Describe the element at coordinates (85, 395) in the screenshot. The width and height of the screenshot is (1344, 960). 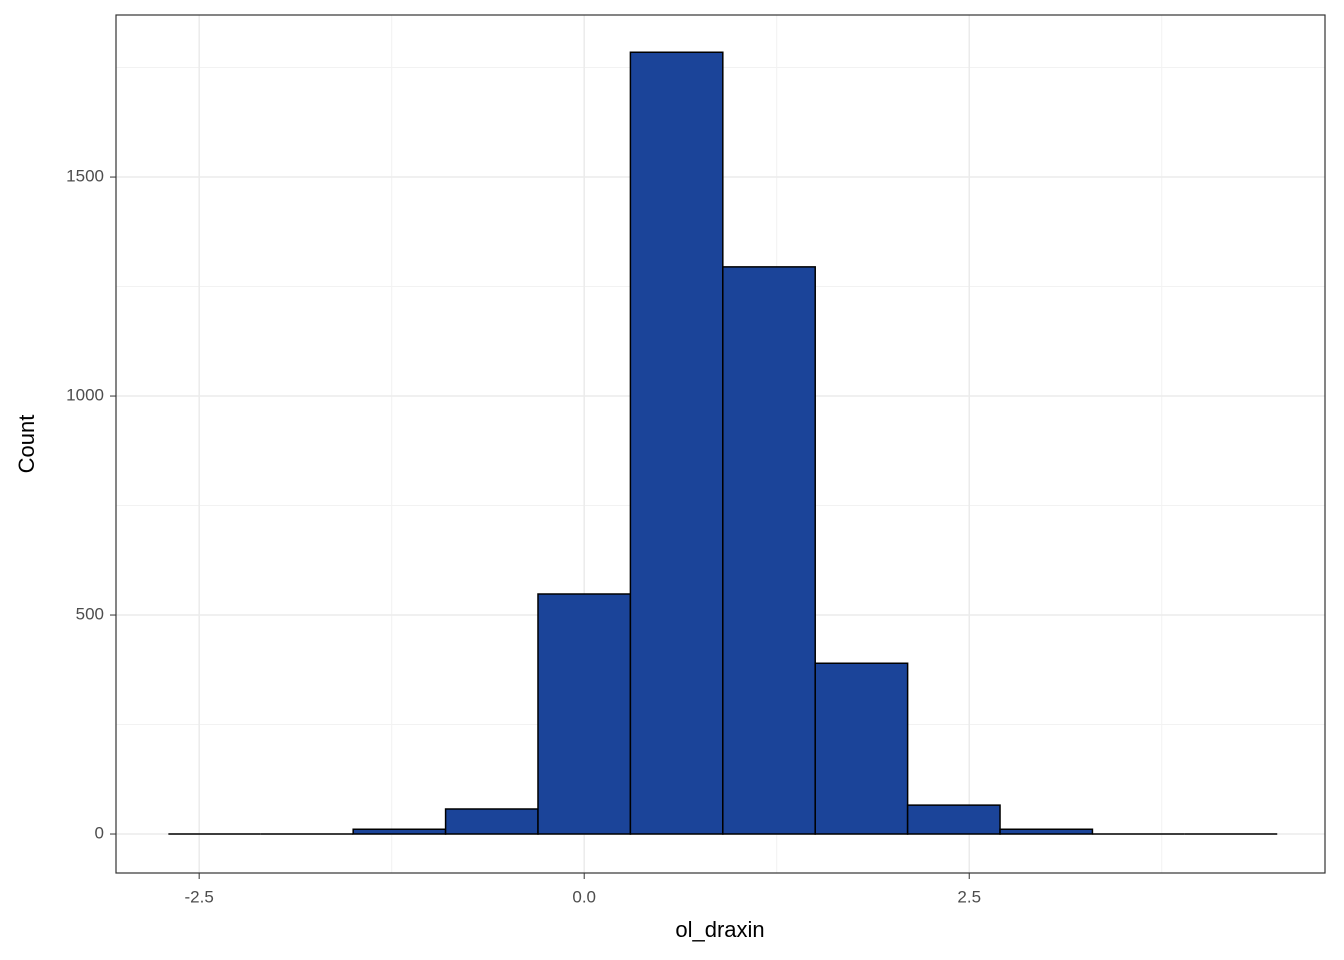
I see `y-tick-label: 1000` at that location.